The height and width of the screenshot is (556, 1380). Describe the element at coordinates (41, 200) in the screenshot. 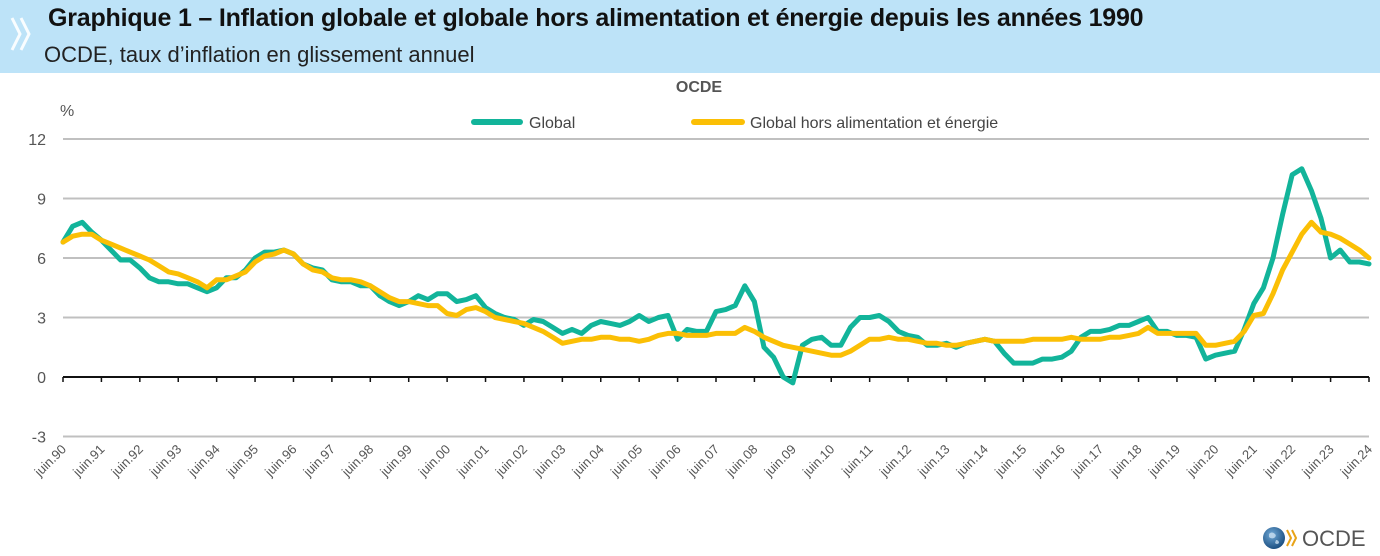

I see `y-tick-label: 9` at that location.